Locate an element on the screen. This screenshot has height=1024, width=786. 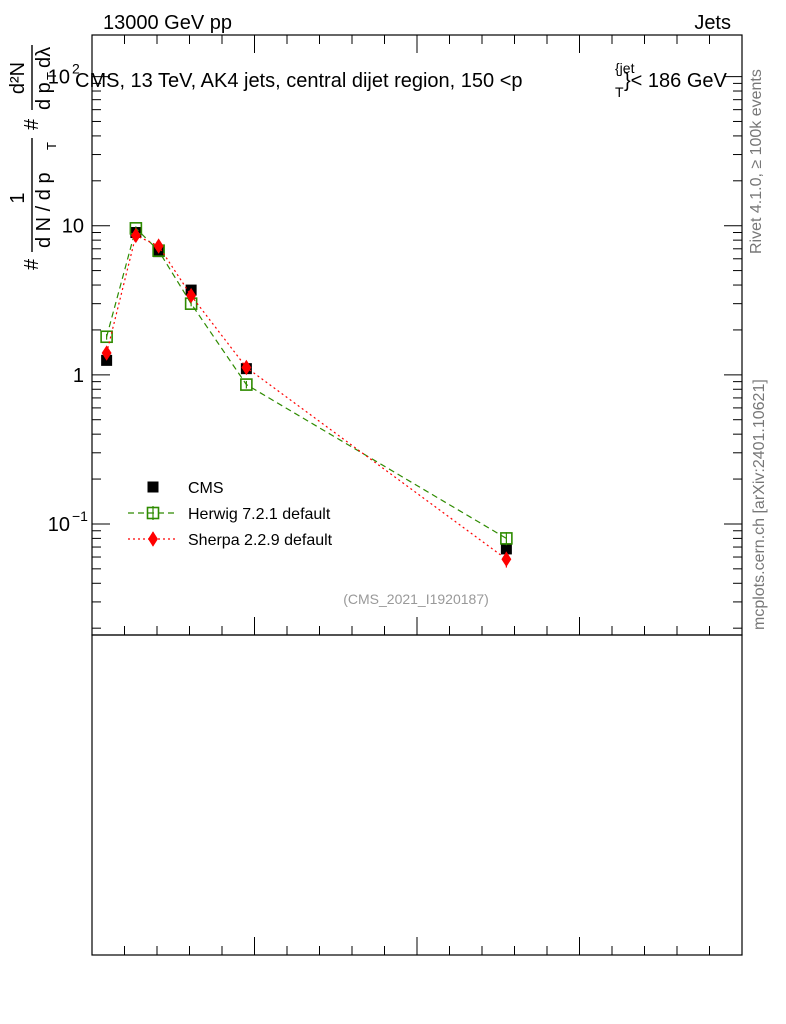
y-label-hash2: # is located at coordinates (32, 124).